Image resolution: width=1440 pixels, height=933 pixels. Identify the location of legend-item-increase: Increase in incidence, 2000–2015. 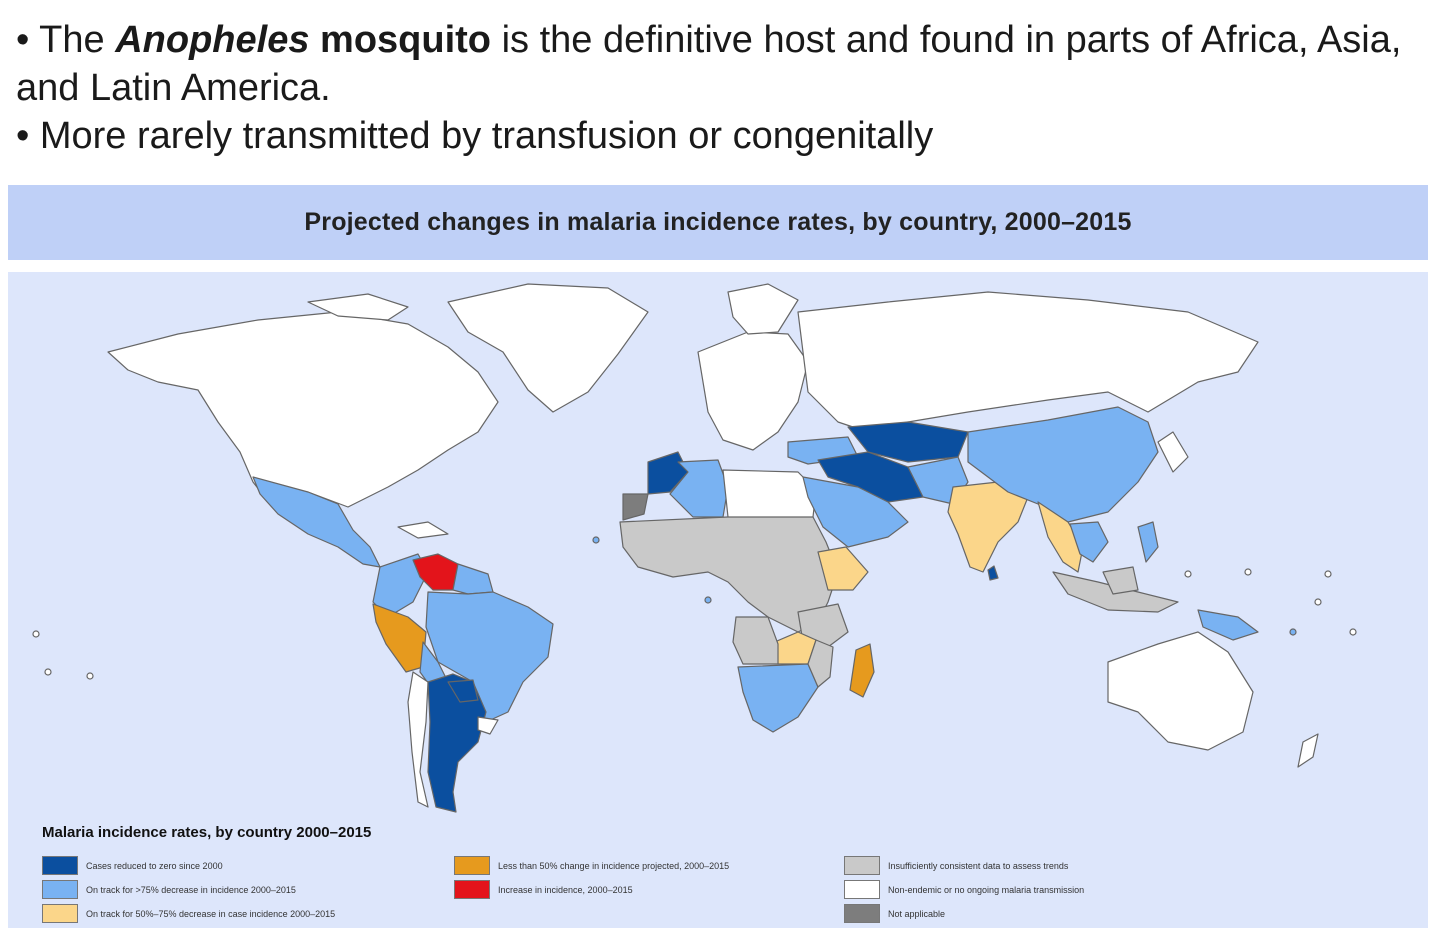
(543, 889).